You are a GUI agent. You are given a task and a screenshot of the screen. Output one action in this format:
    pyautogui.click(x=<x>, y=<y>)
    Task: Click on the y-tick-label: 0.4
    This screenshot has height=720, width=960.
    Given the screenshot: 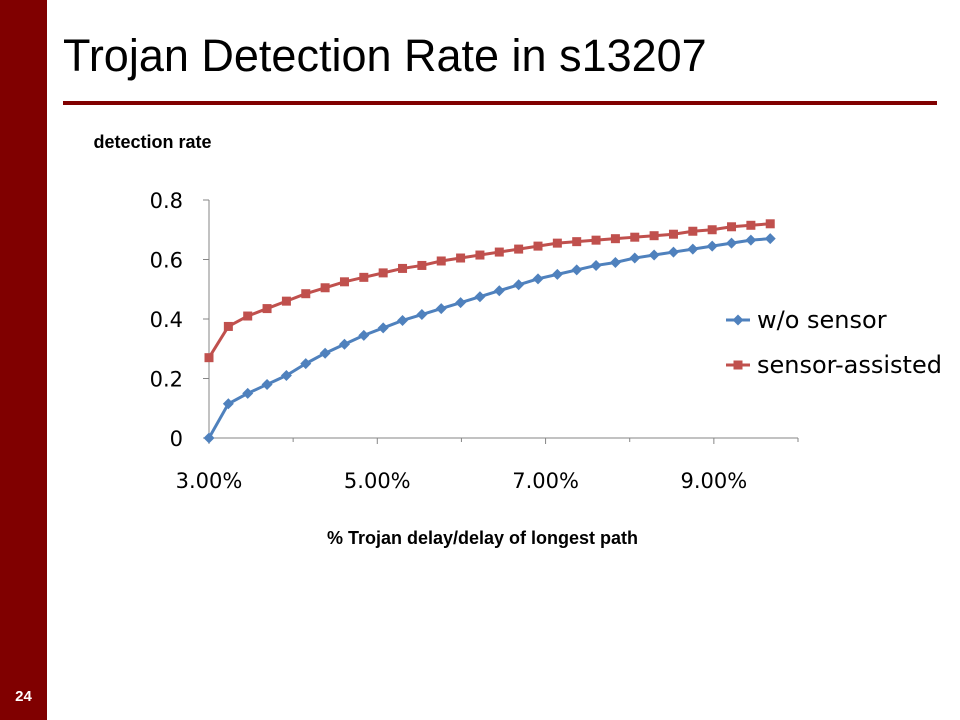 What is the action you would take?
    pyautogui.click(x=166, y=320)
    